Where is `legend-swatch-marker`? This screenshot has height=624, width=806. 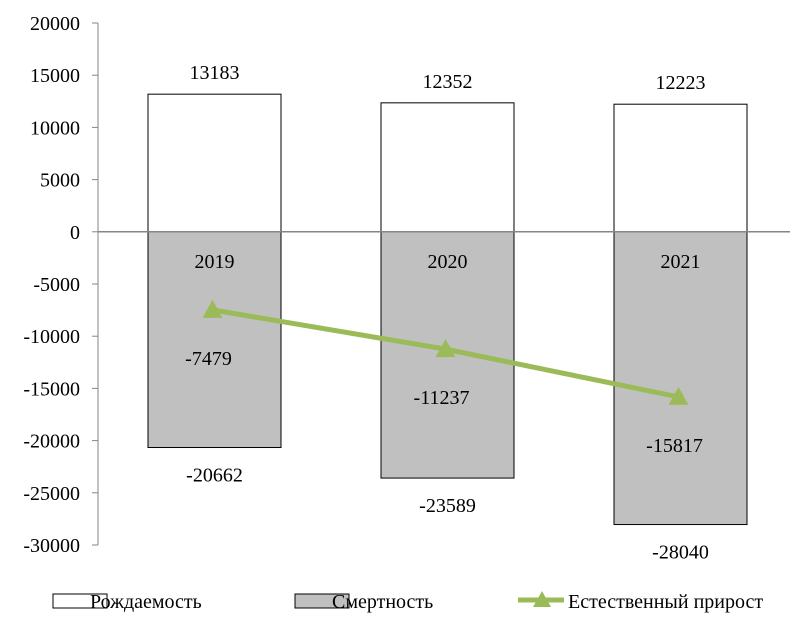 legend-swatch-marker is located at coordinates (542, 599).